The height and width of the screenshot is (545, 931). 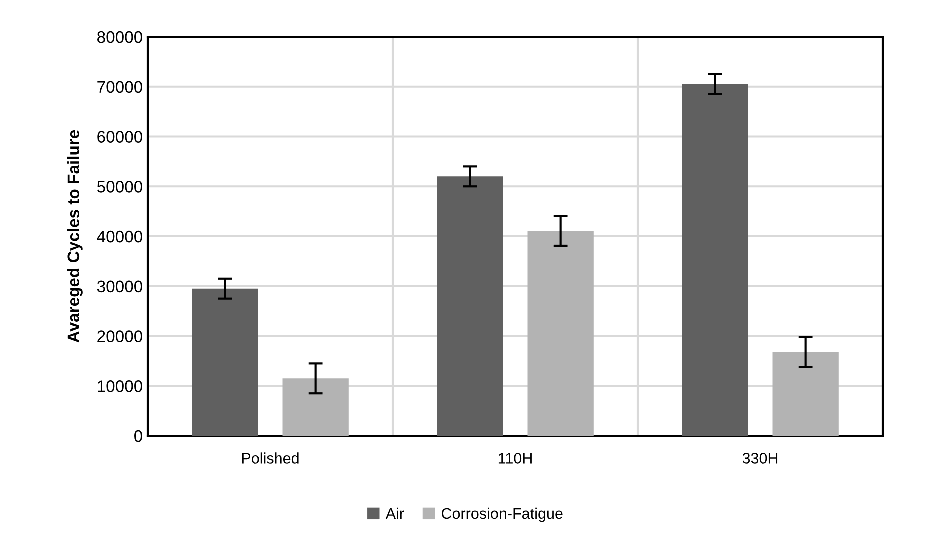 I want to click on y-tick-label: 40000, so click(x=119, y=236).